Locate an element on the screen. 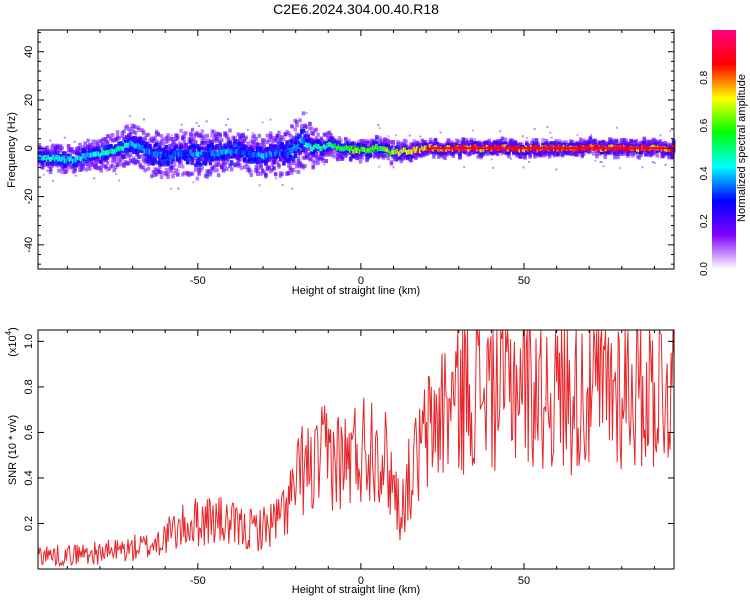  x-tick-label: 50 is located at coordinates (524, 581).